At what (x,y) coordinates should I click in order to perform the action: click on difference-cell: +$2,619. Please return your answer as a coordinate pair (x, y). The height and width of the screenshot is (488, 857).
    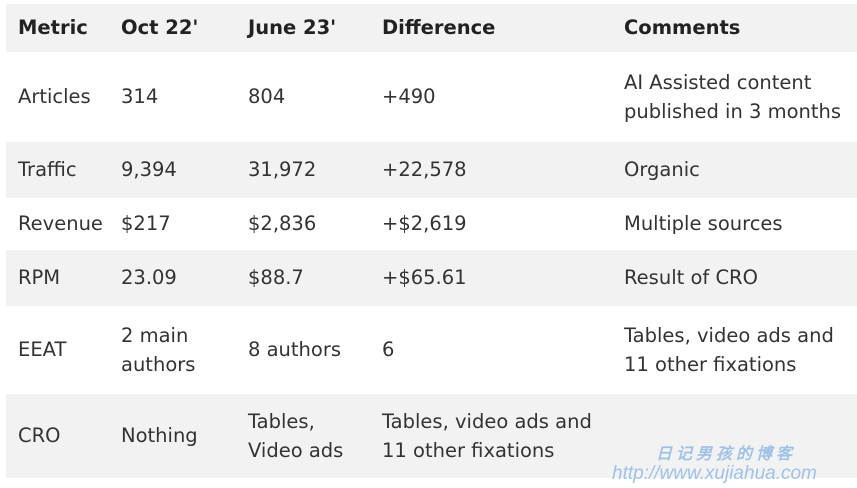
    Looking at the image, I should click on (424, 224).